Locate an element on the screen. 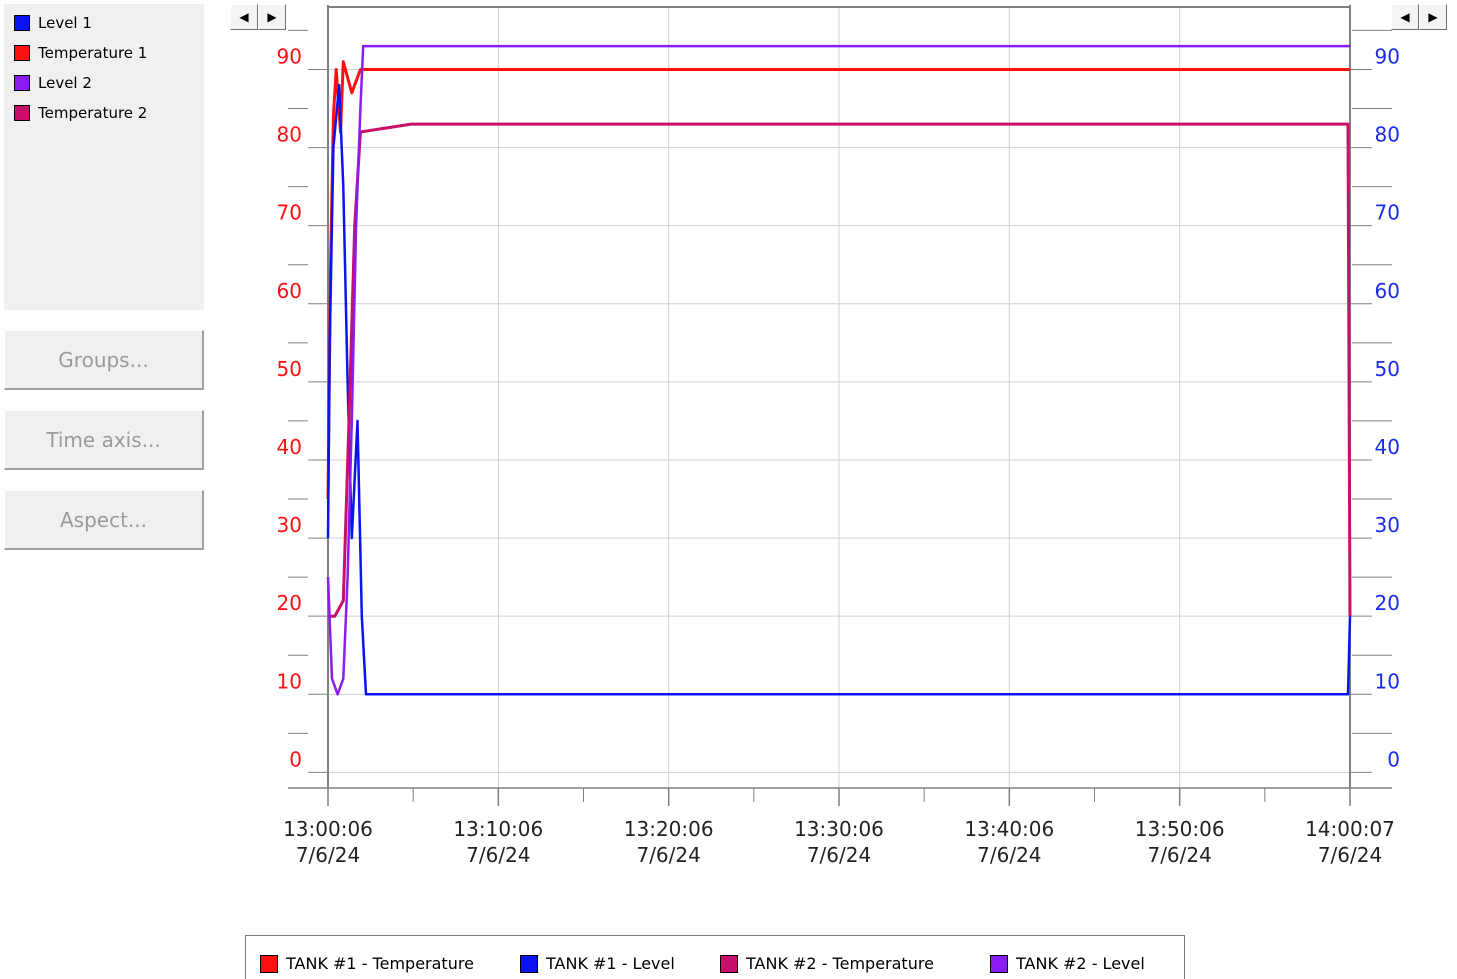 The height and width of the screenshot is (979, 1457). bottom-legend-item: TANK #1 - Temperature is located at coordinates (367, 963).